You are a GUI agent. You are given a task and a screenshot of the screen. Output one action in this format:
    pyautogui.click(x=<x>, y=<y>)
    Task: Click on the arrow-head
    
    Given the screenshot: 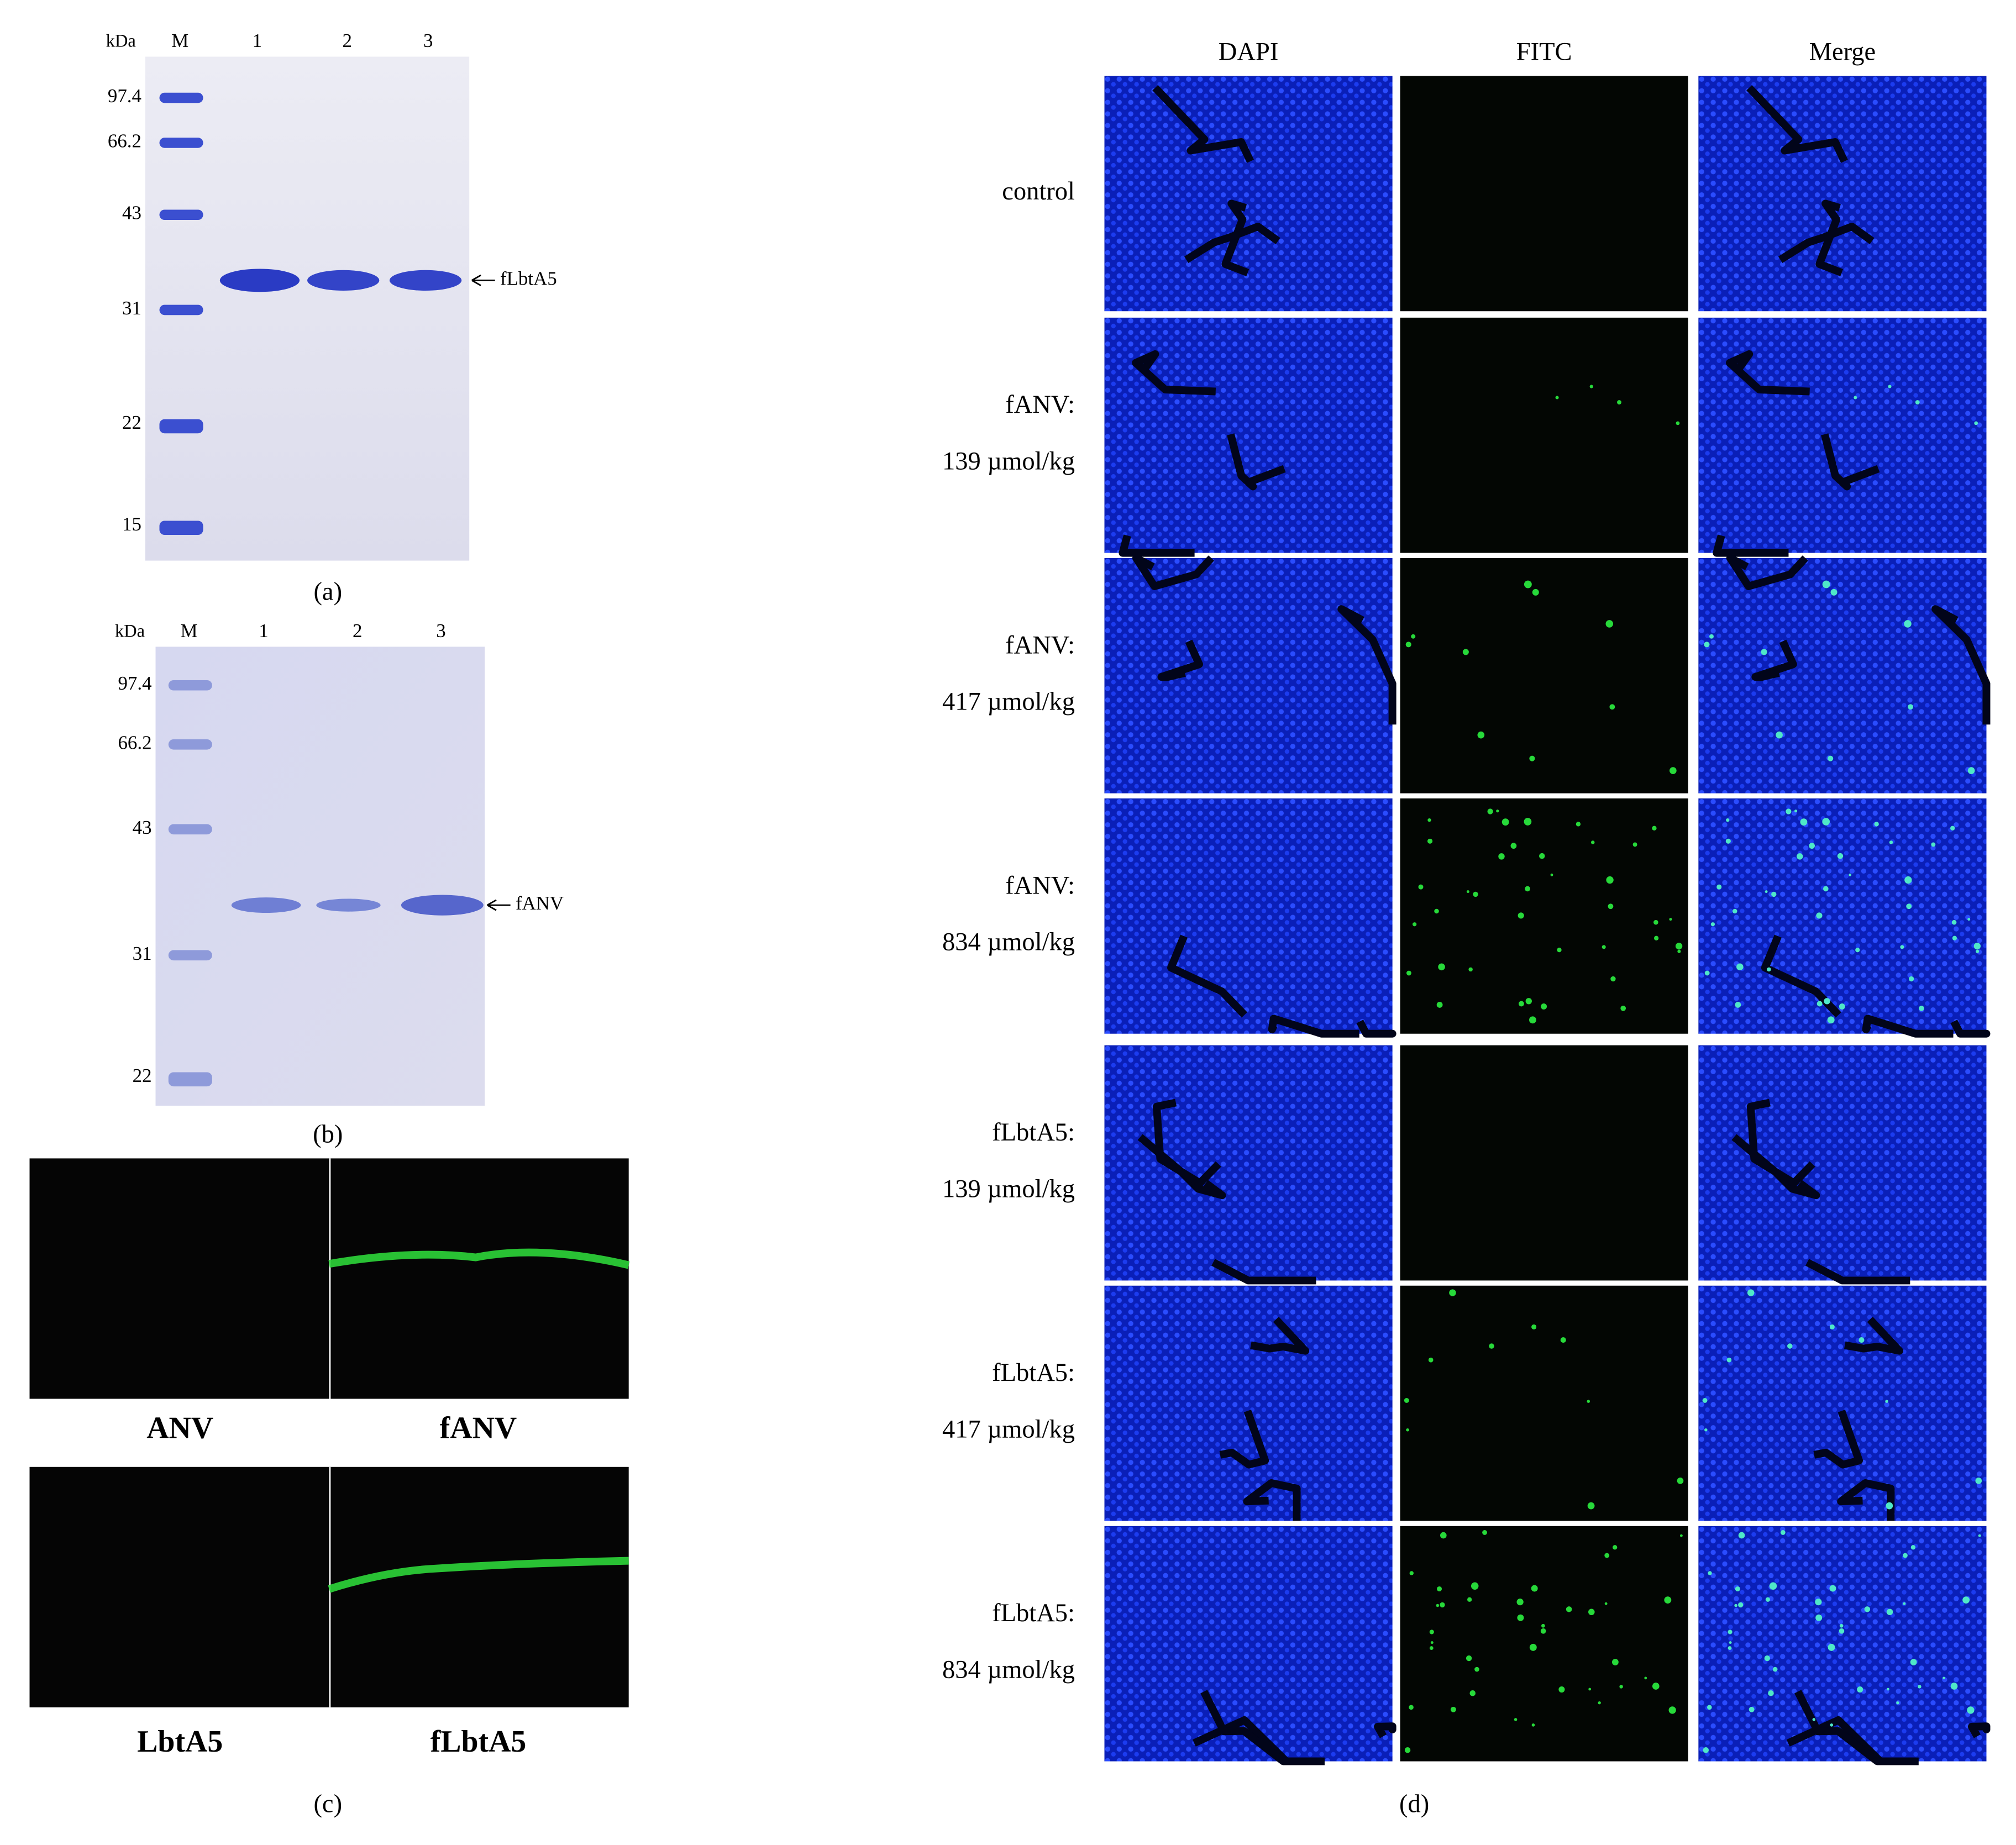 What is the action you would take?
    pyautogui.click(x=476, y=280)
    